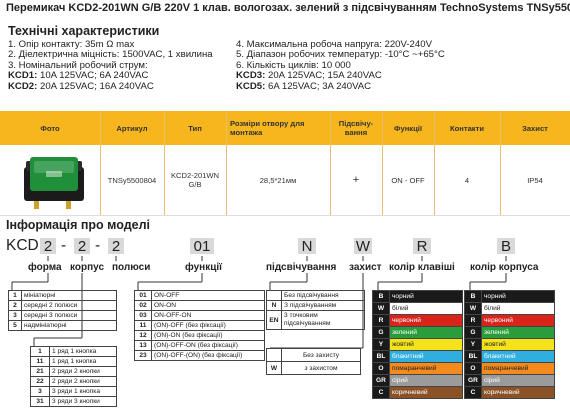 Image resolution: width=570 pixels, height=411 pixels. What do you see at coordinates (116, 246) in the screenshot?
I see `code-segment-poles: 2` at bounding box center [116, 246].